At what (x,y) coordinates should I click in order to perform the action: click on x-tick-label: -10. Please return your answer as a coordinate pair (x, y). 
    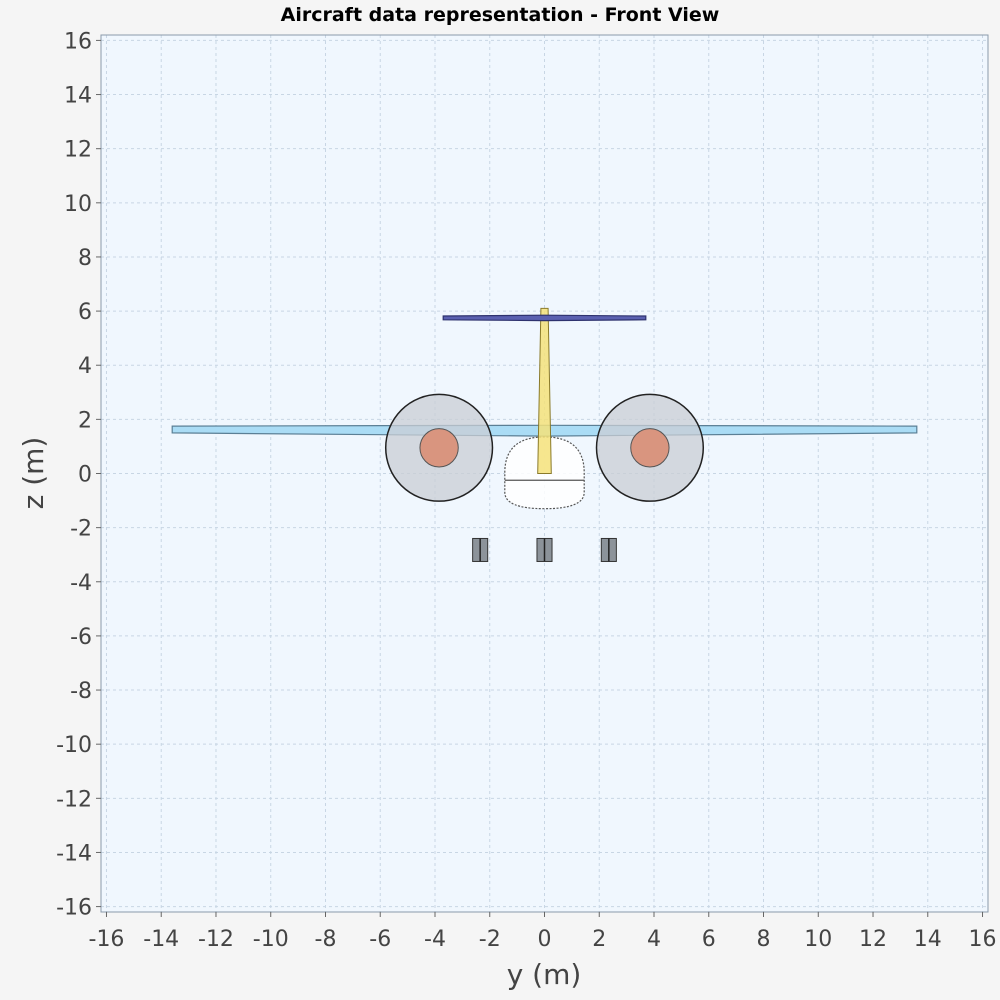
    Looking at the image, I should click on (271, 939).